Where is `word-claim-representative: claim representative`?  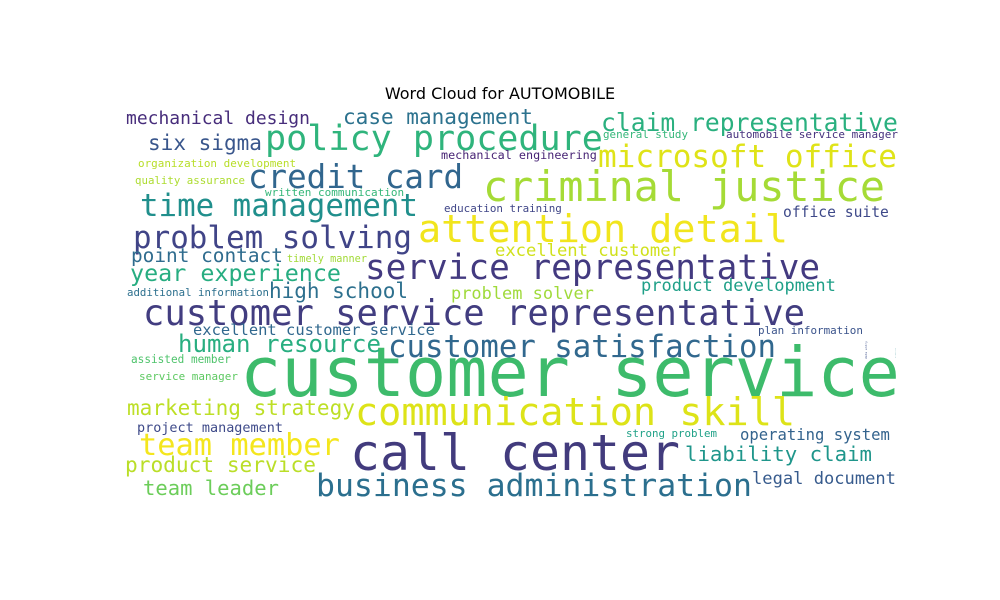
word-claim-representative: claim representative is located at coordinates (749, 122).